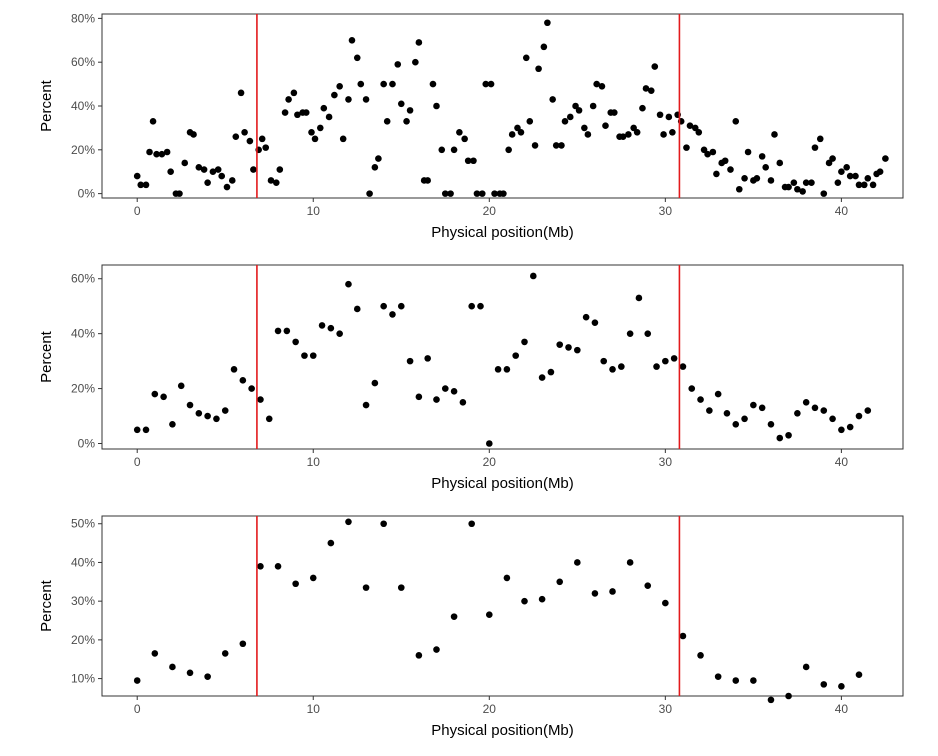 The image size is (938, 756). I want to click on y-axis-title-top: Percent, so click(46, 105).